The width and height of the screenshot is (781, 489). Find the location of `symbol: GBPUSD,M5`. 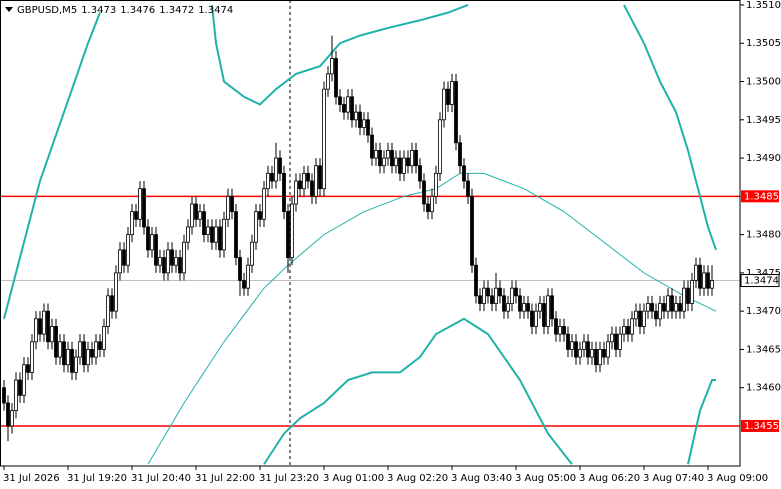

symbol: GBPUSD,M5 is located at coordinates (47, 10).